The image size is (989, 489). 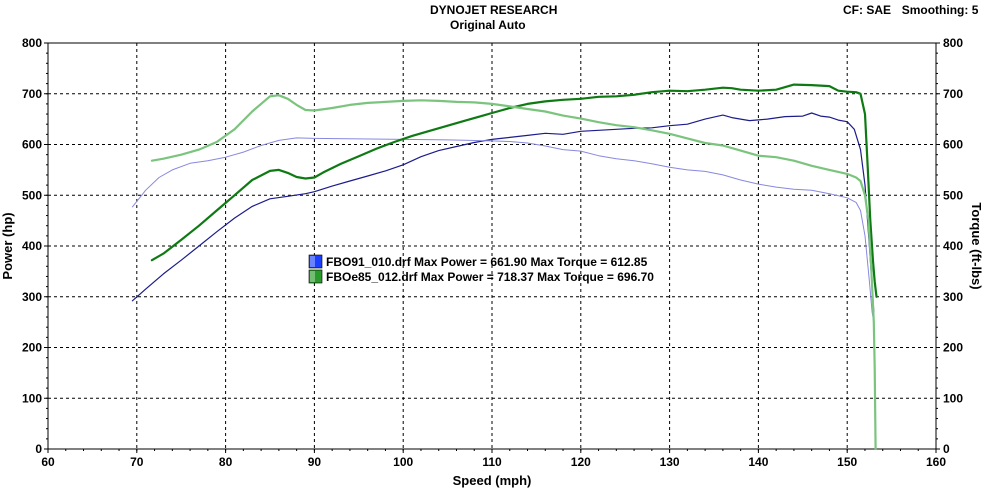 What do you see at coordinates (758, 462) in the screenshot?
I see `x-tick-label: 140` at bounding box center [758, 462].